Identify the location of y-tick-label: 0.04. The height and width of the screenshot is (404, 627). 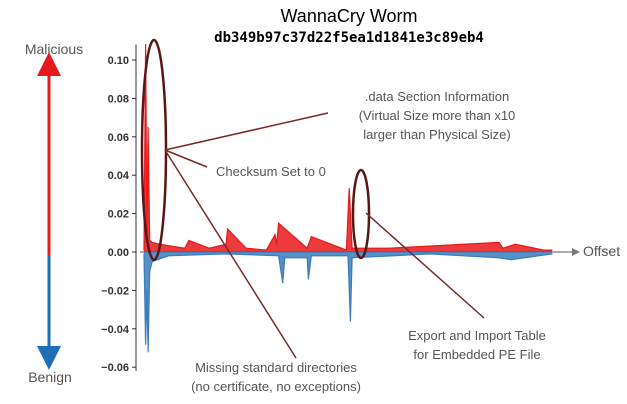
(119, 176).